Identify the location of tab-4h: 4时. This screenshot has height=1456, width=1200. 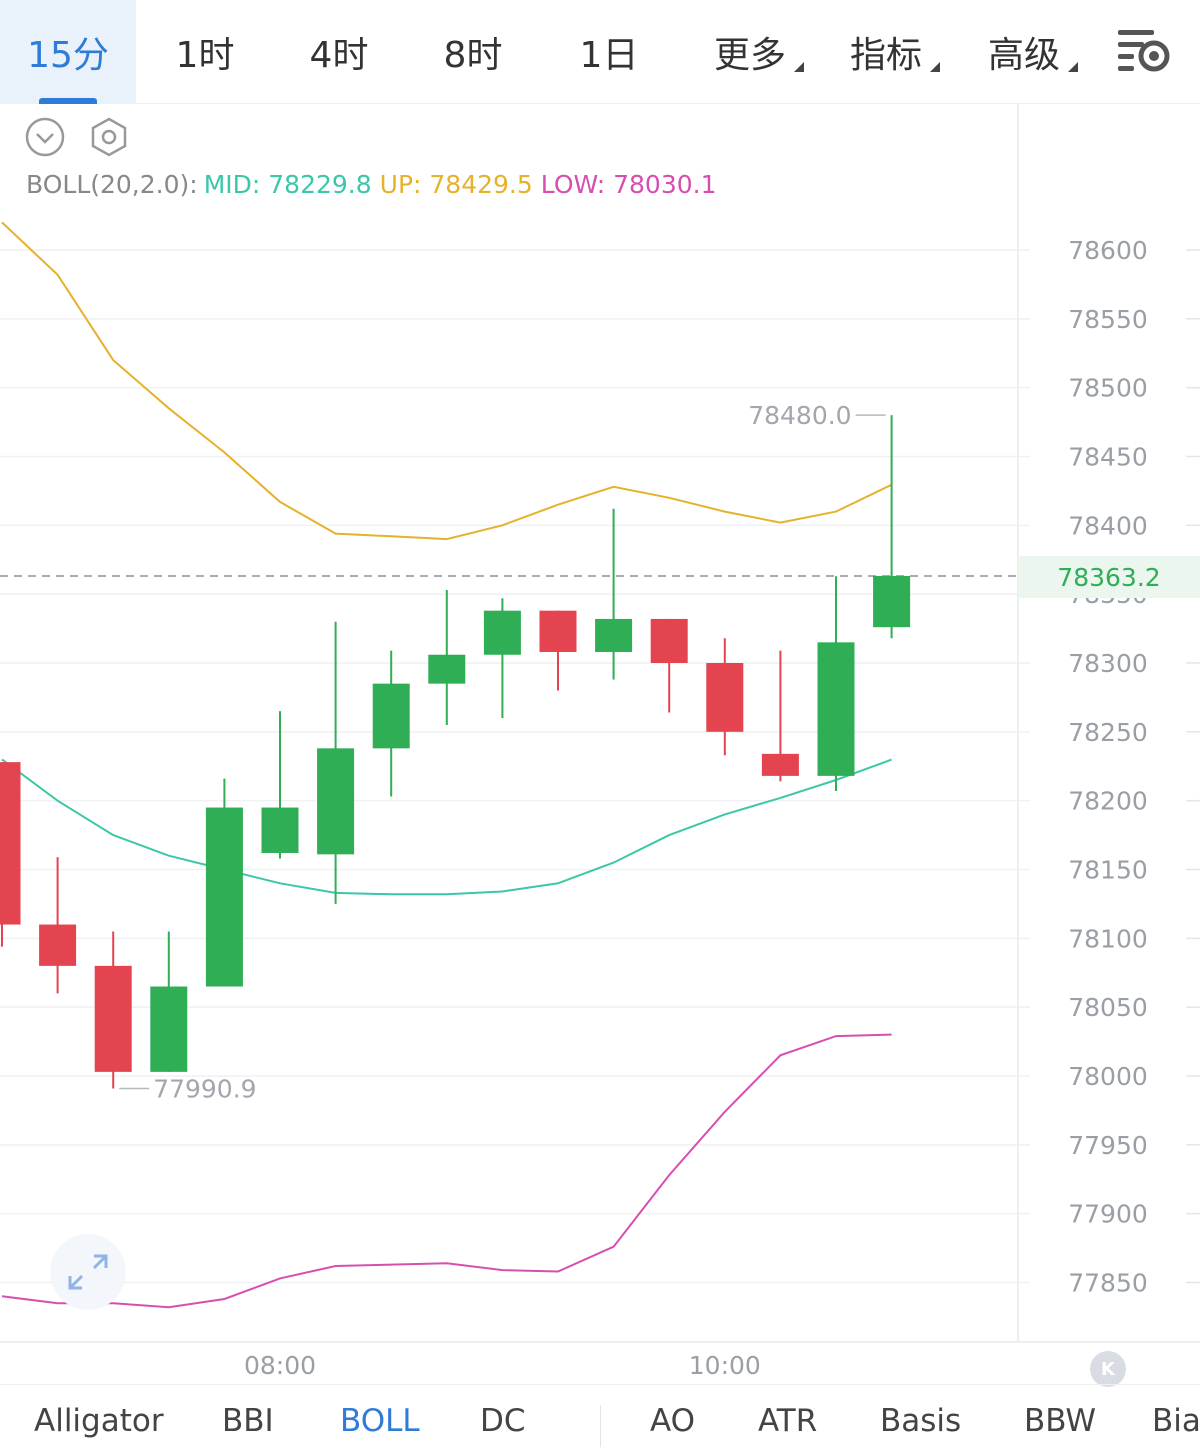
(339, 52).